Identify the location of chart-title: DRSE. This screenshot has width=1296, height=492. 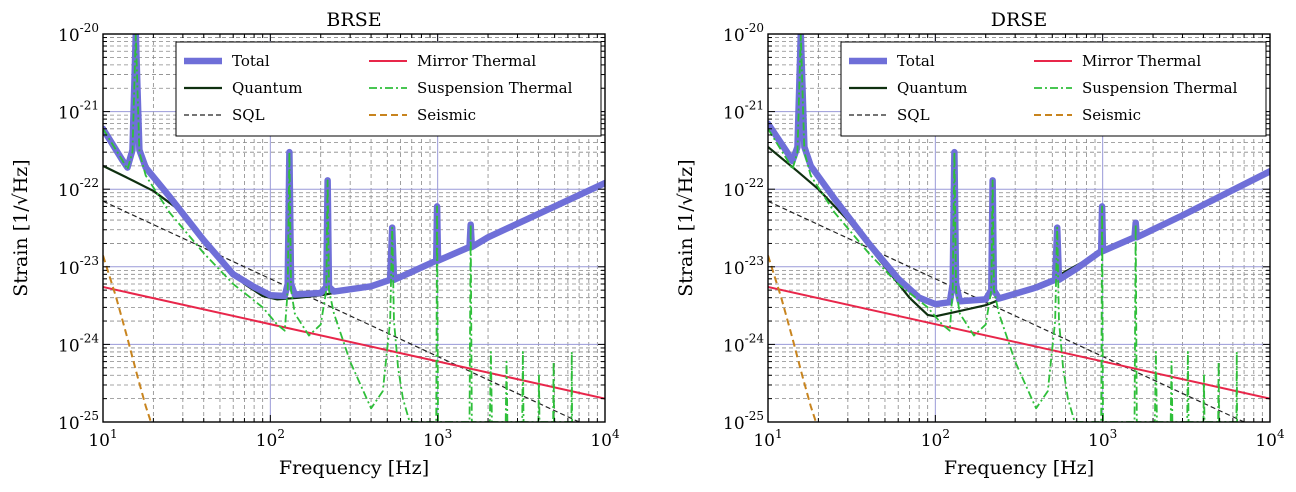
(1019, 20).